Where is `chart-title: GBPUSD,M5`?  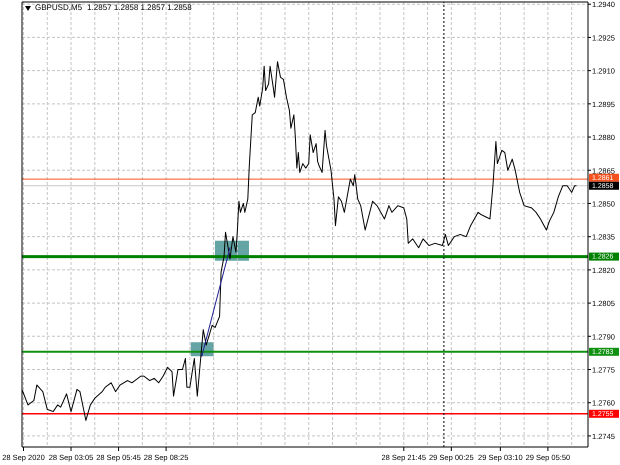
chart-title: GBPUSD,M5 is located at coordinates (58, 8).